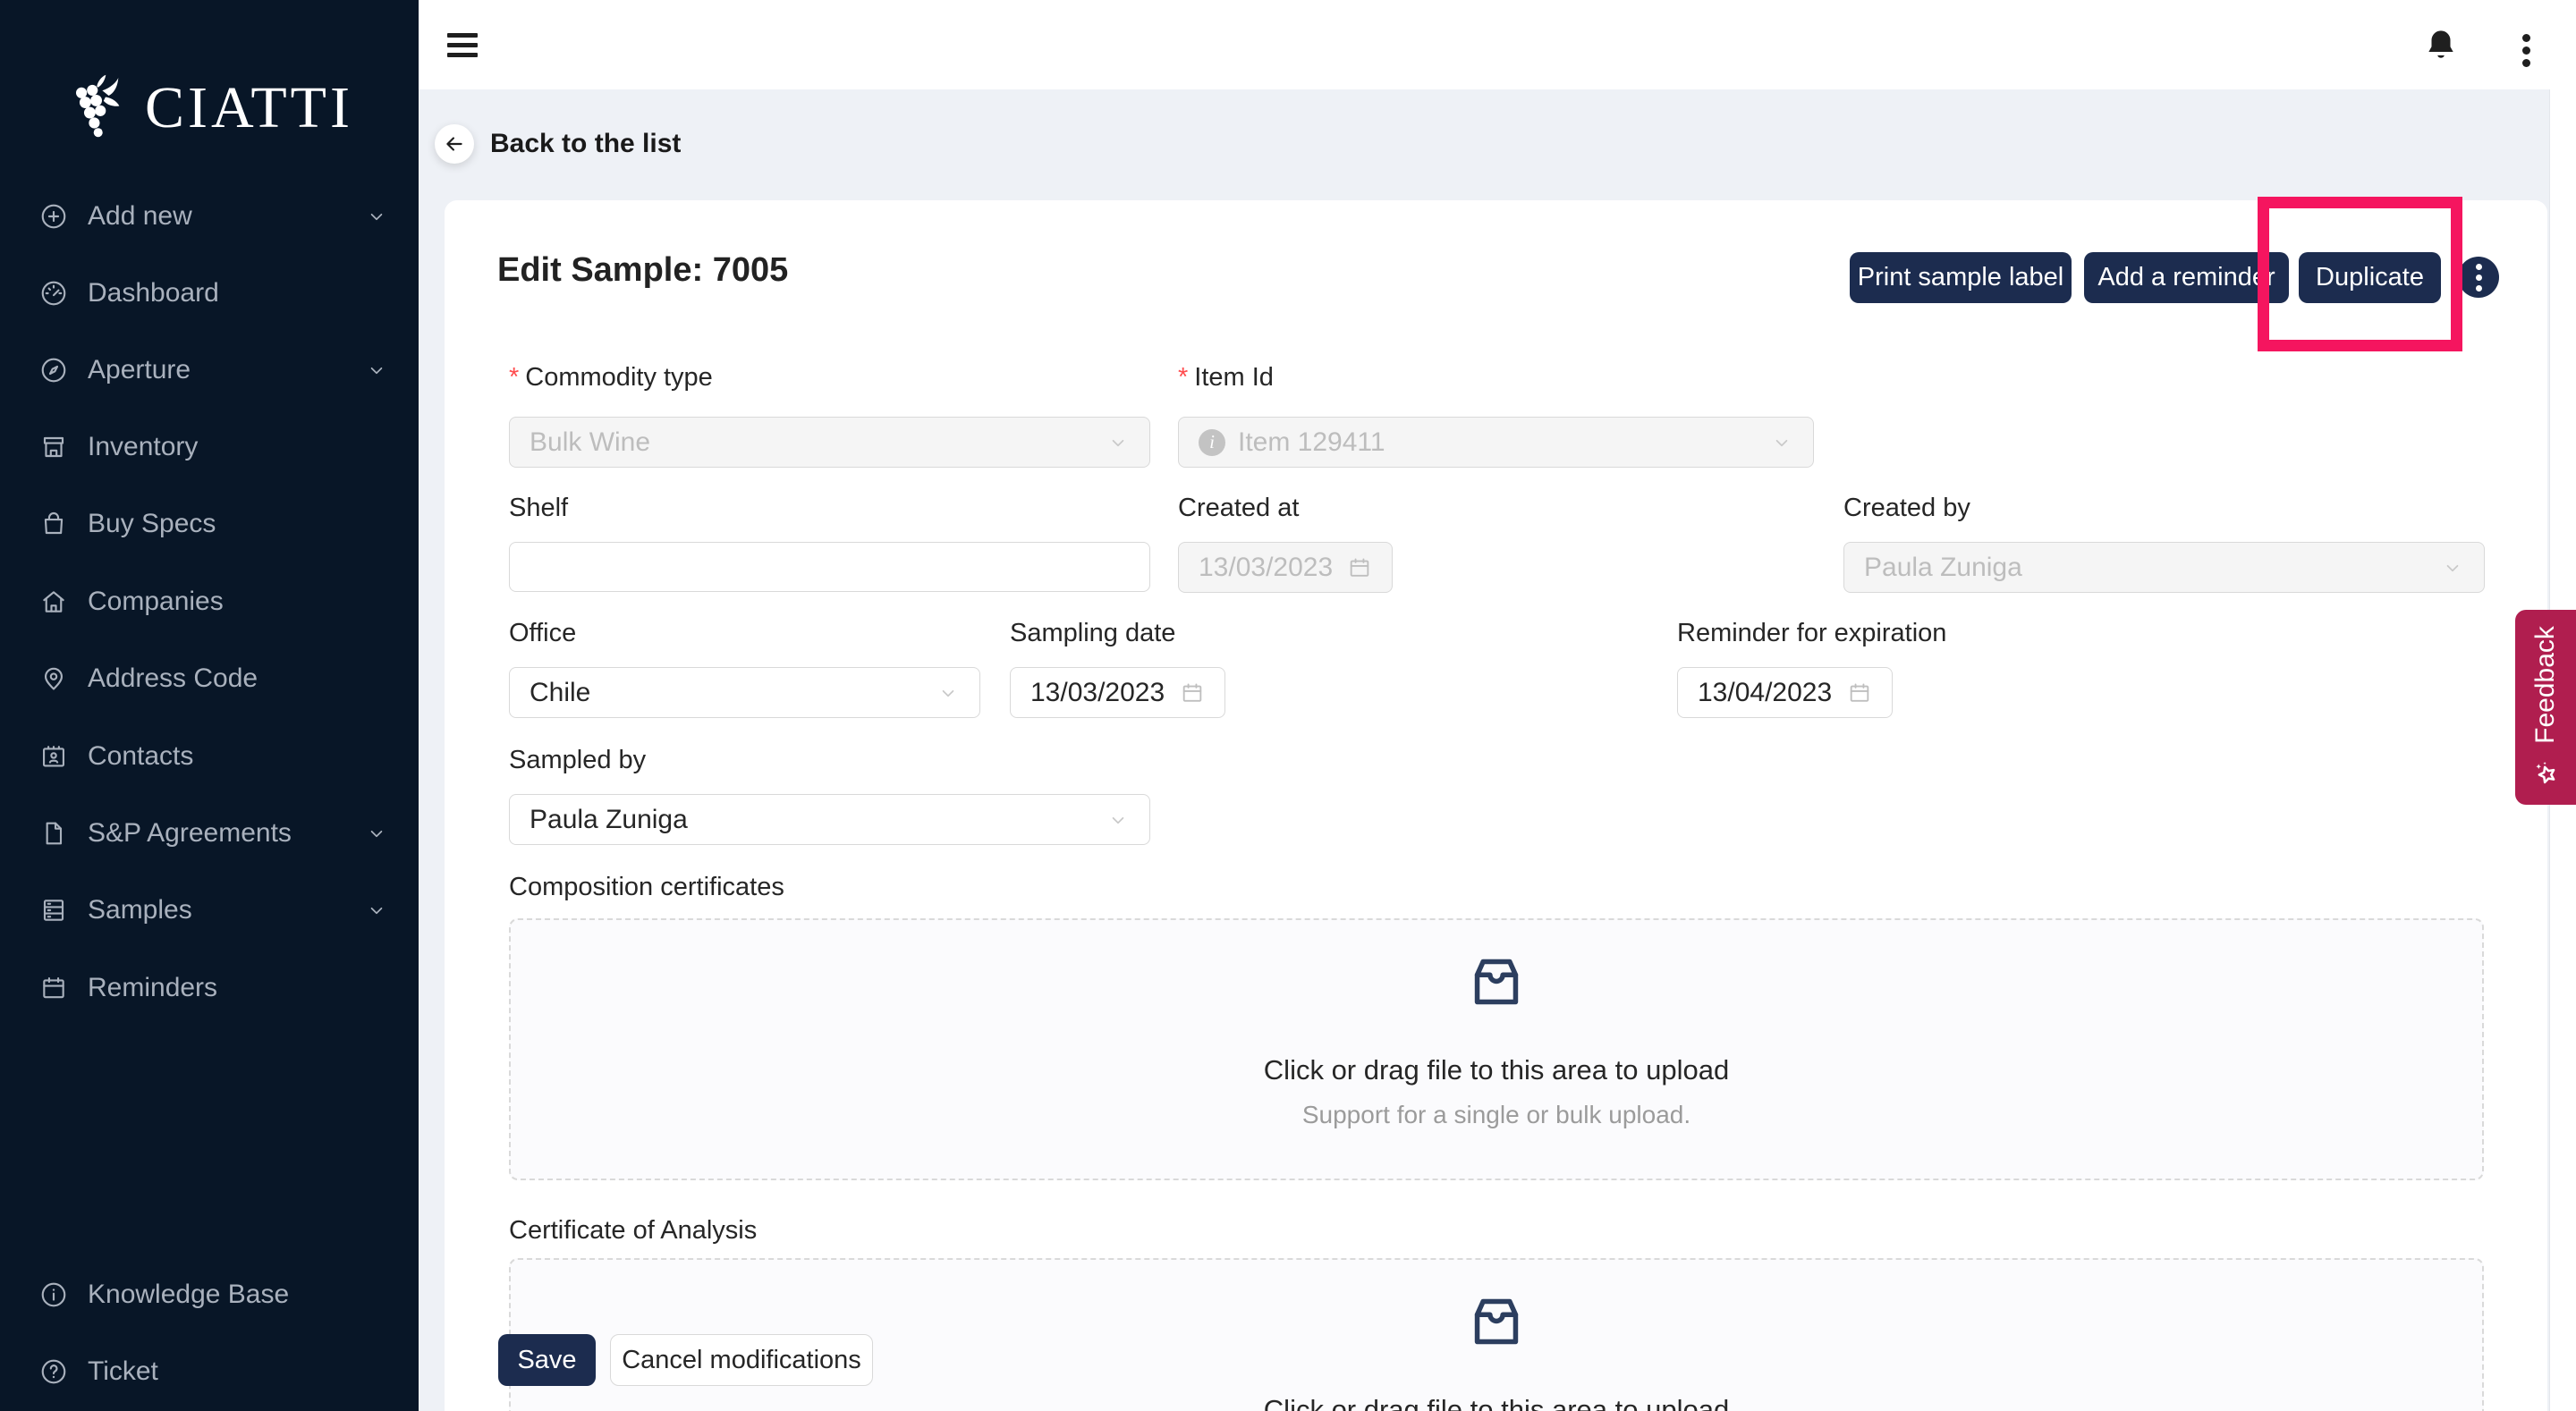  I want to click on created-by-value: Paula Zuniga, so click(1943, 567).